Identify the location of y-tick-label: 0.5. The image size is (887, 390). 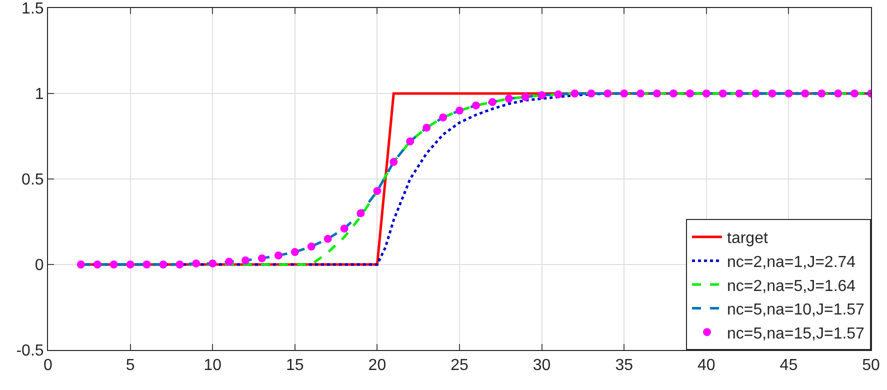
(33, 180).